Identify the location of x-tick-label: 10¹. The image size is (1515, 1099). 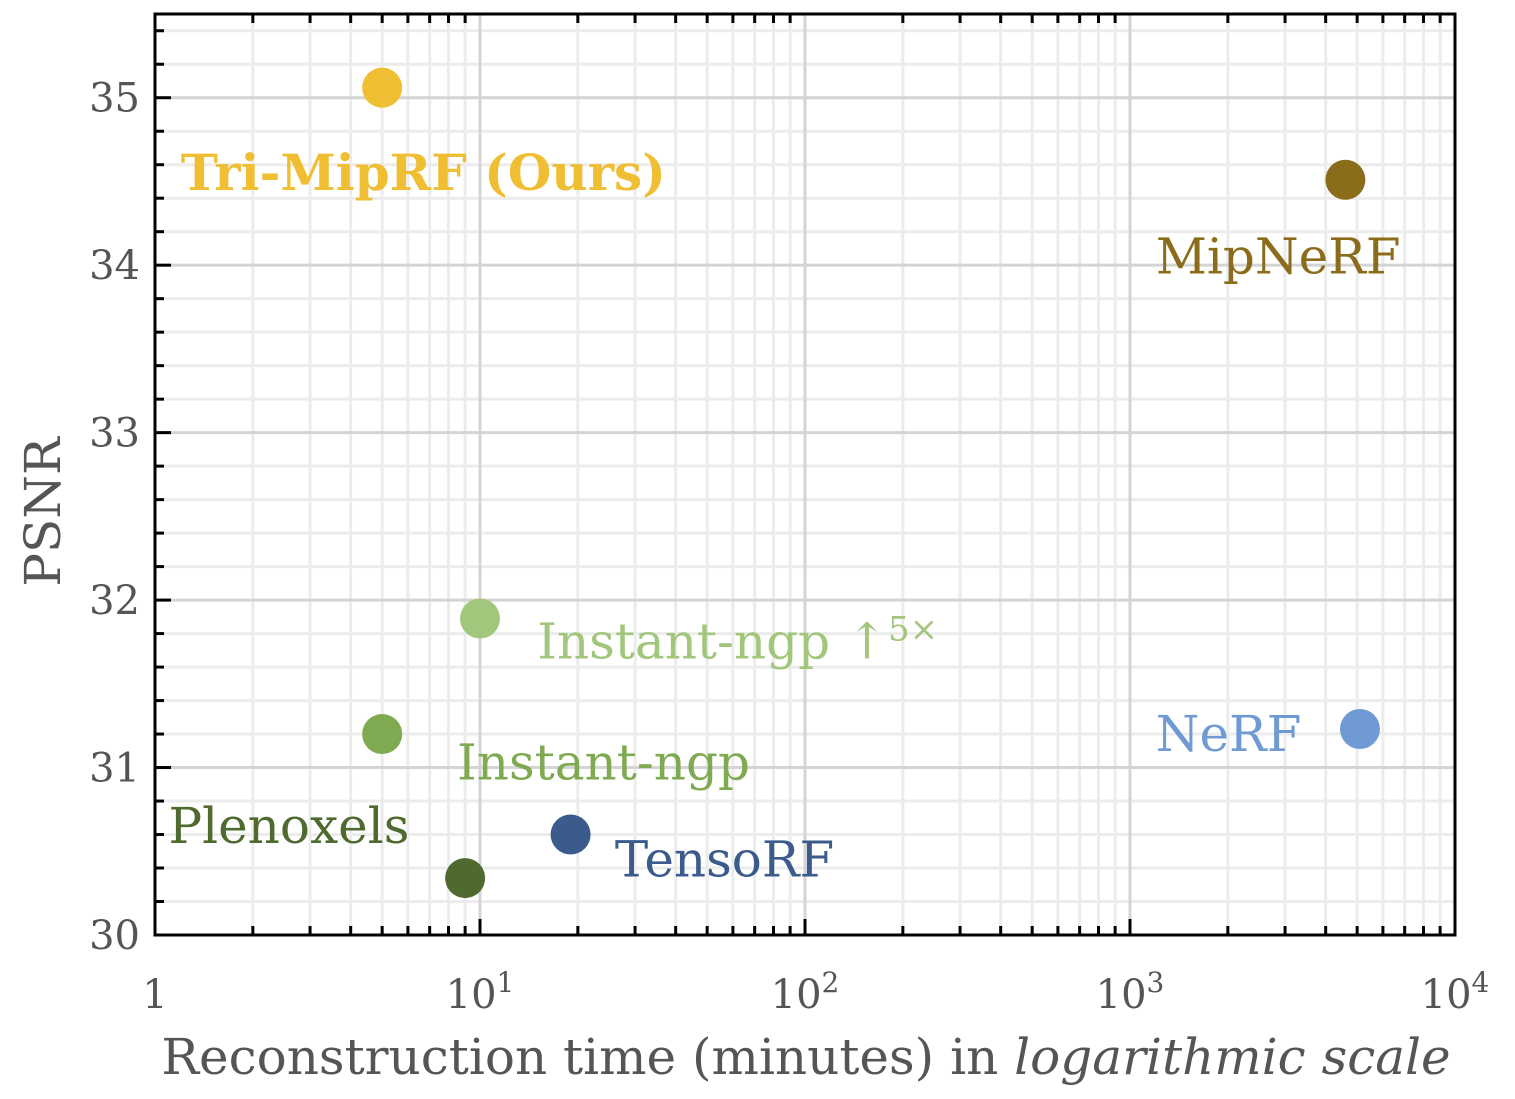
(480, 992).